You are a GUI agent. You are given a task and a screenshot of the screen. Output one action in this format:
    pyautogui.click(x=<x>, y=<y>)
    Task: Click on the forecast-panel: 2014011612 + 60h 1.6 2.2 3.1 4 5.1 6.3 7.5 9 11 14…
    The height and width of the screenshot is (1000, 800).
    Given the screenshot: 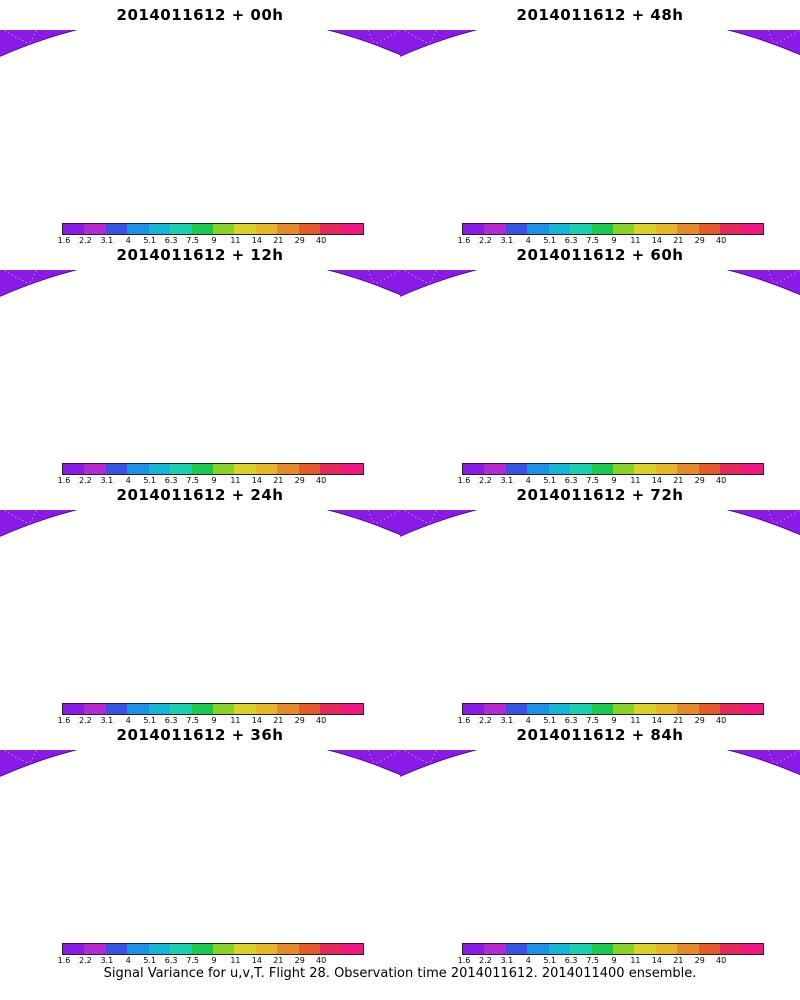 What is the action you would take?
    pyautogui.click(x=600, y=362)
    